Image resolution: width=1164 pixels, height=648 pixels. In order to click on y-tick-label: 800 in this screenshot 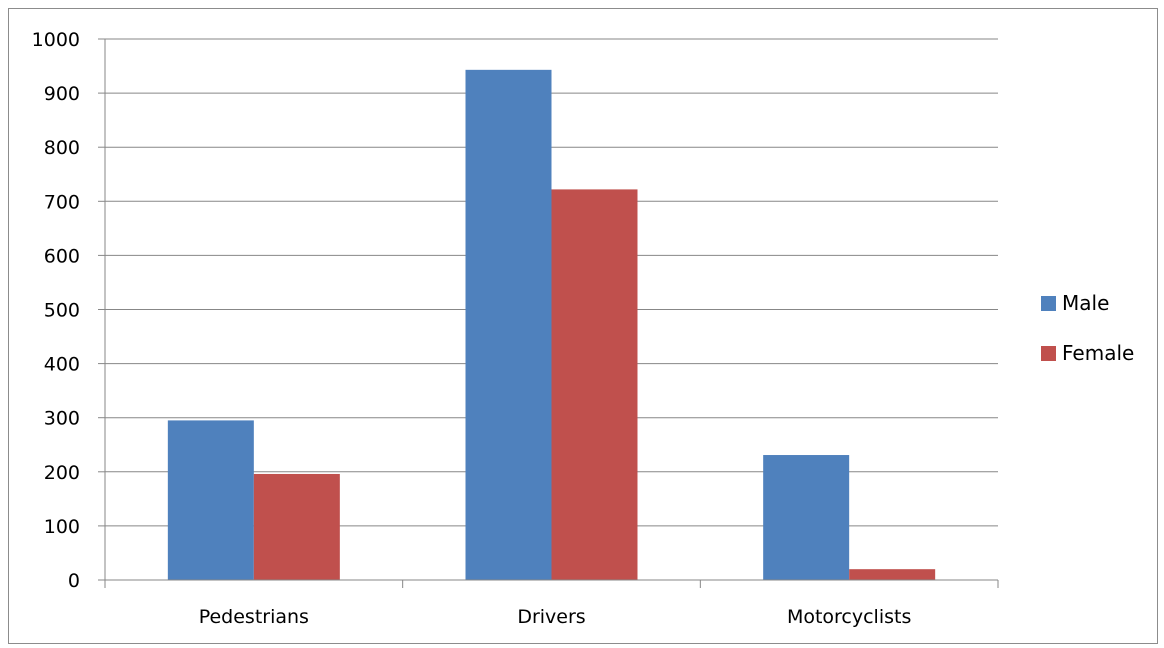, I will do `click(62, 148)`.